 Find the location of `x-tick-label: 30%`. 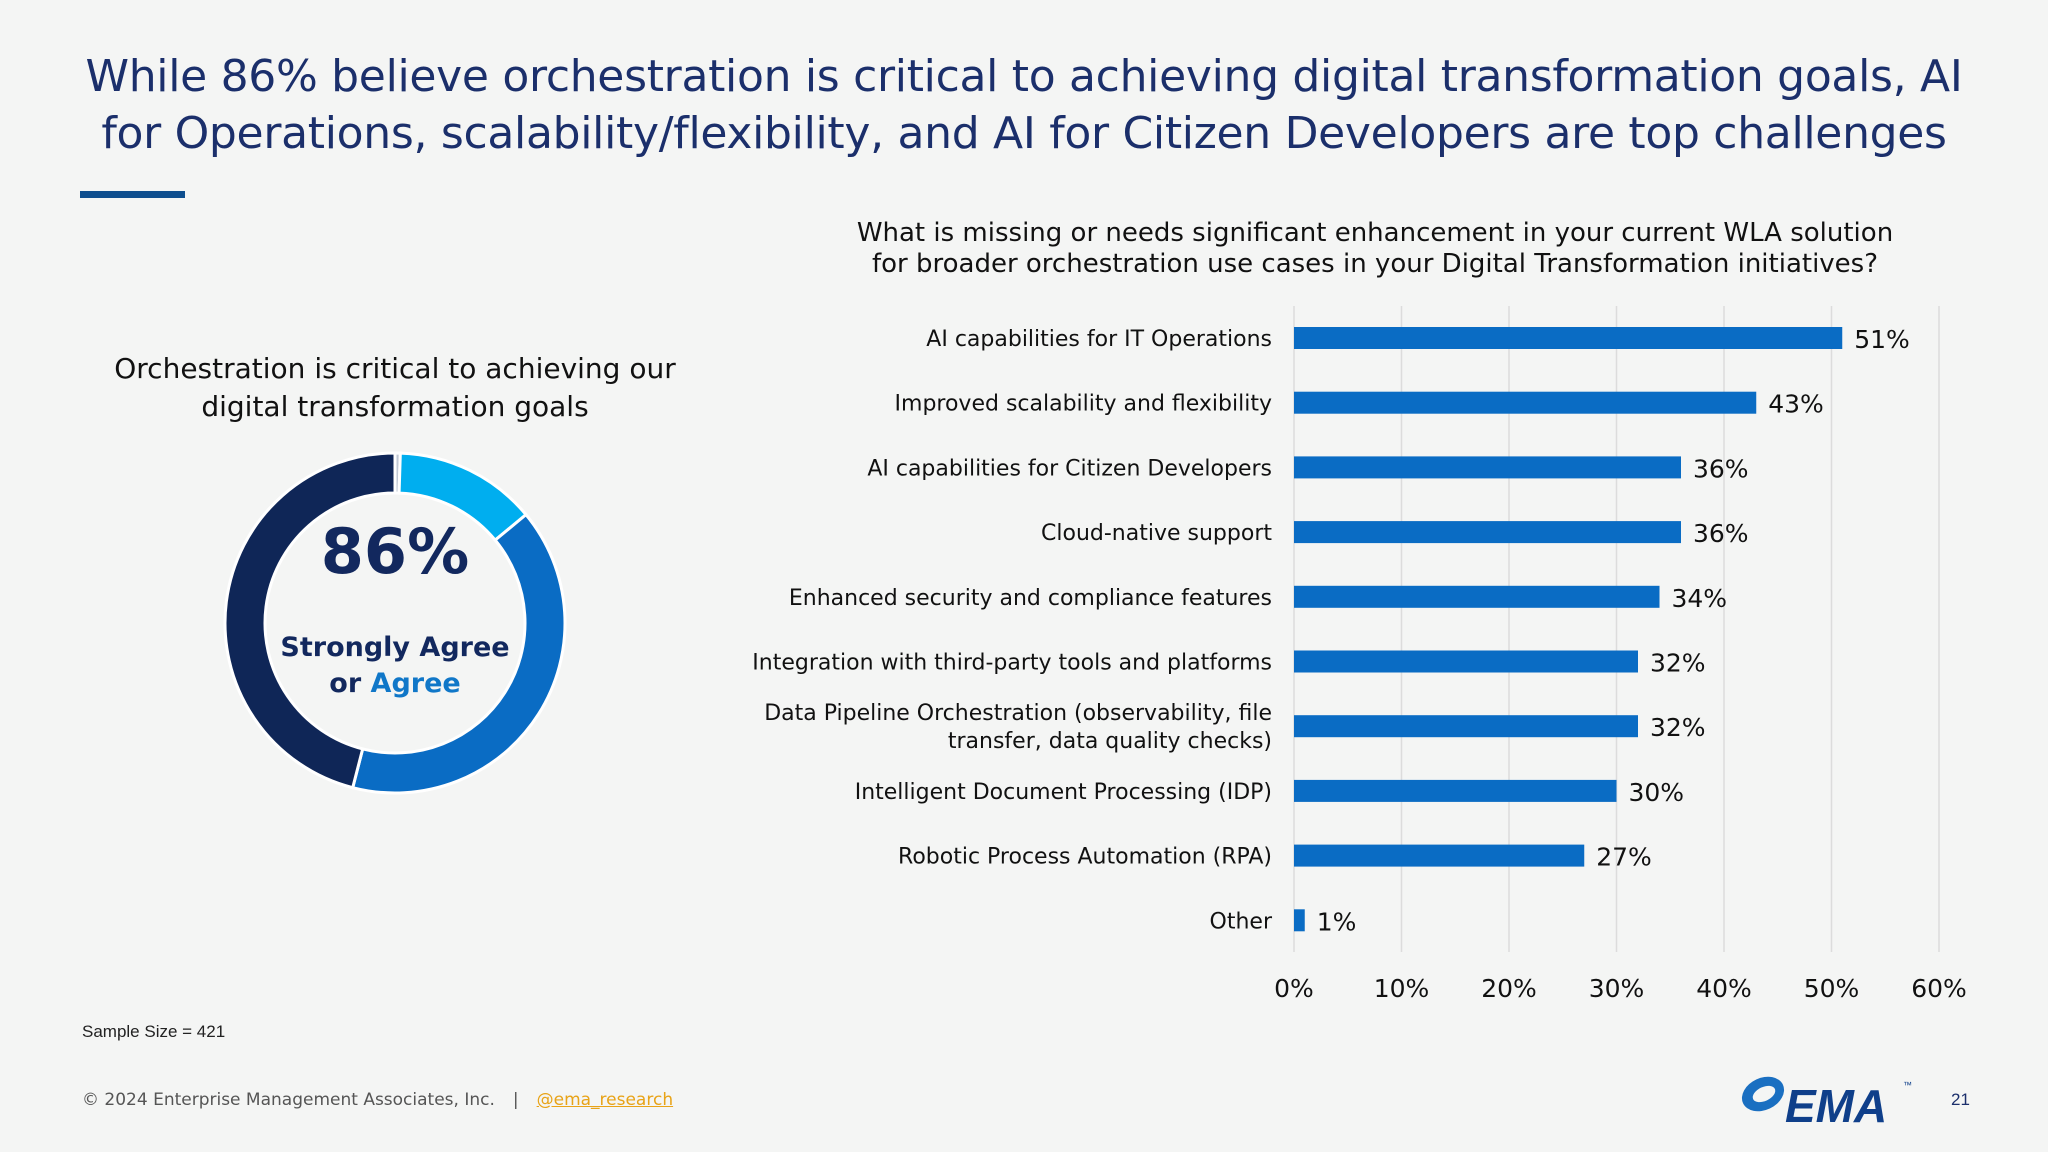

x-tick-label: 30% is located at coordinates (1617, 988).